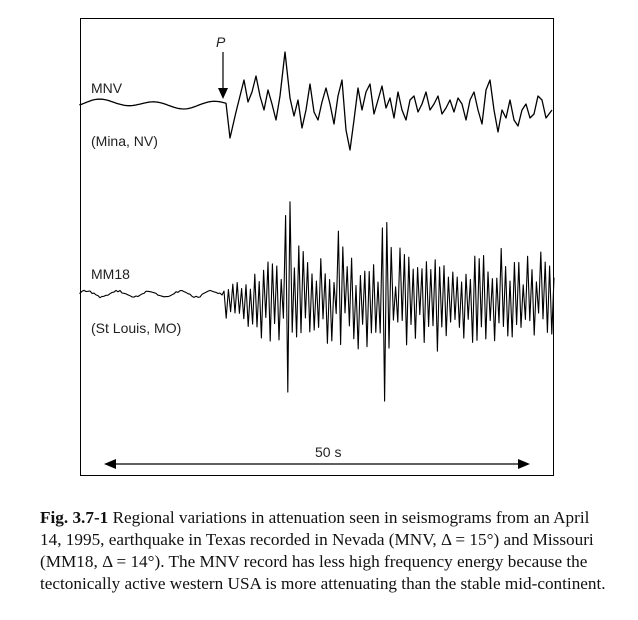  What do you see at coordinates (317, 464) in the screenshot?
I see `time-scale-bar` at bounding box center [317, 464].